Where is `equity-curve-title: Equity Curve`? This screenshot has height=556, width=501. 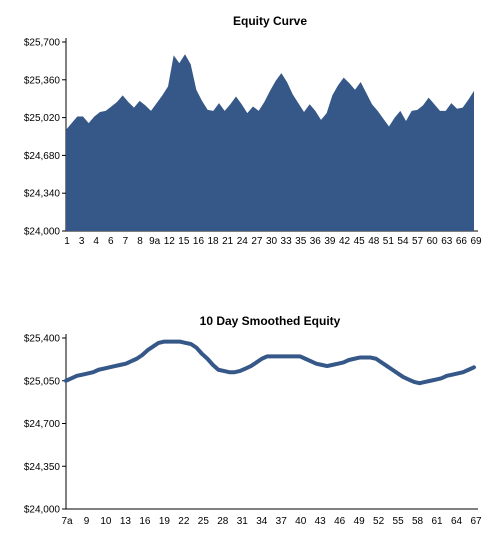 equity-curve-title: Equity Curve is located at coordinates (270, 21).